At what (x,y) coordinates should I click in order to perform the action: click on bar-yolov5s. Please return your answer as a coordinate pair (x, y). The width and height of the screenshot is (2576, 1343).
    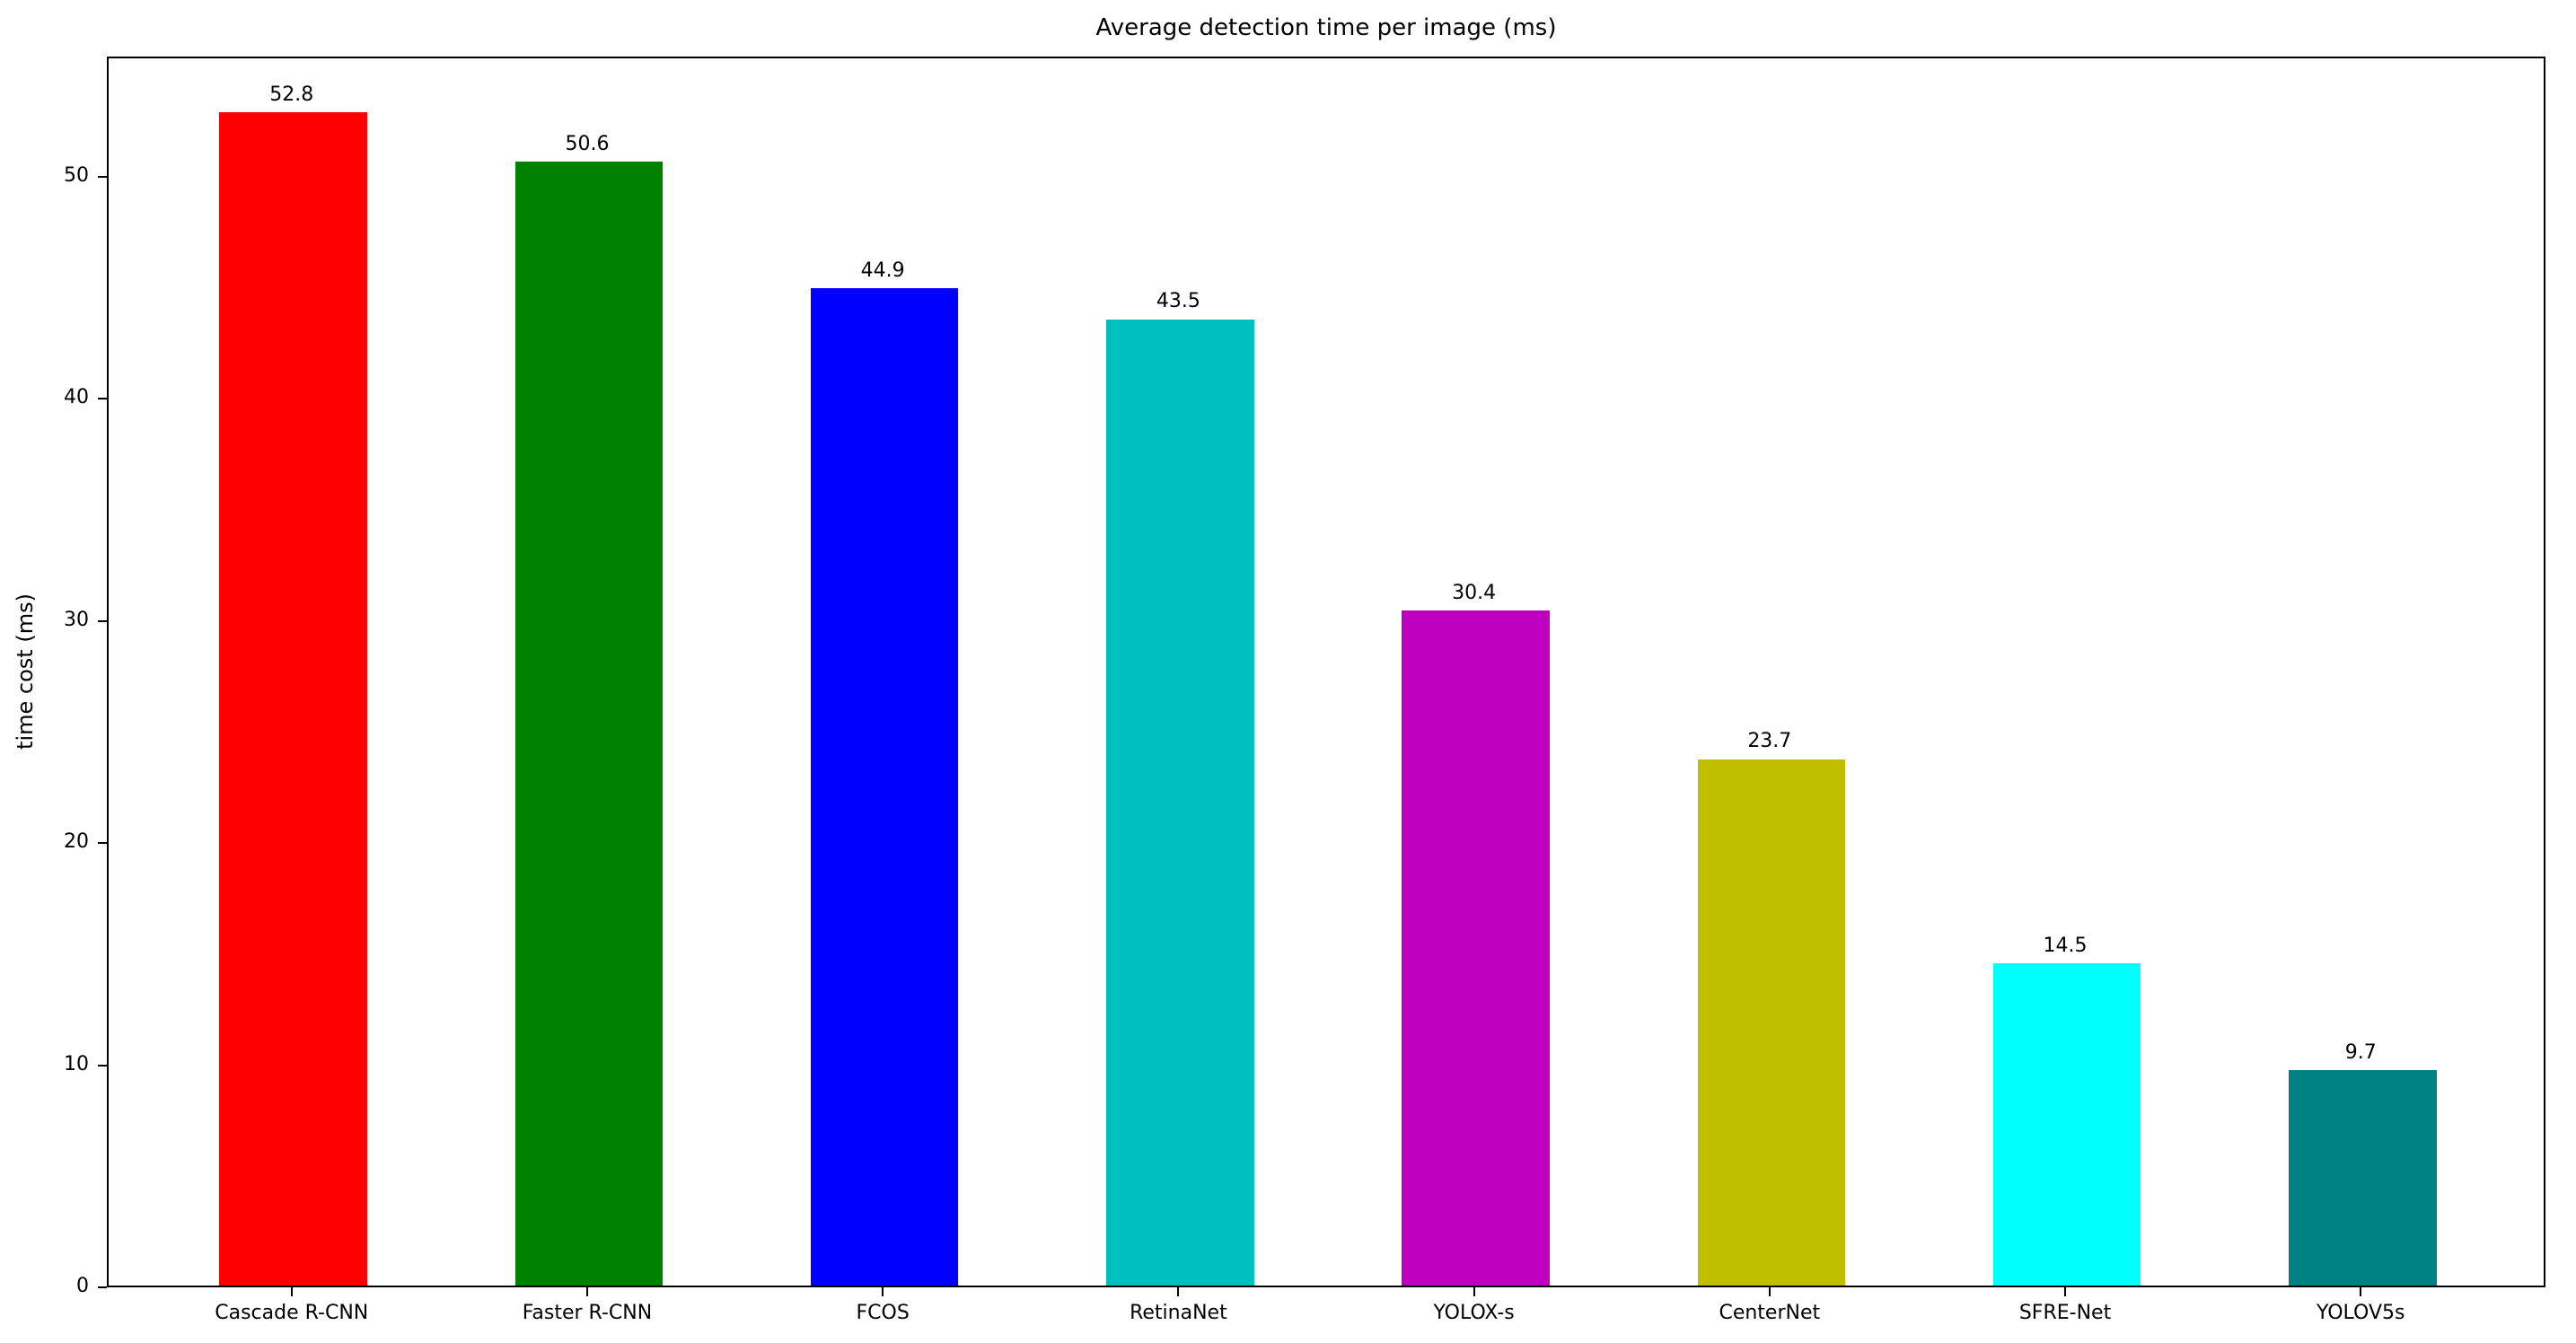
    Looking at the image, I should click on (2362, 1177).